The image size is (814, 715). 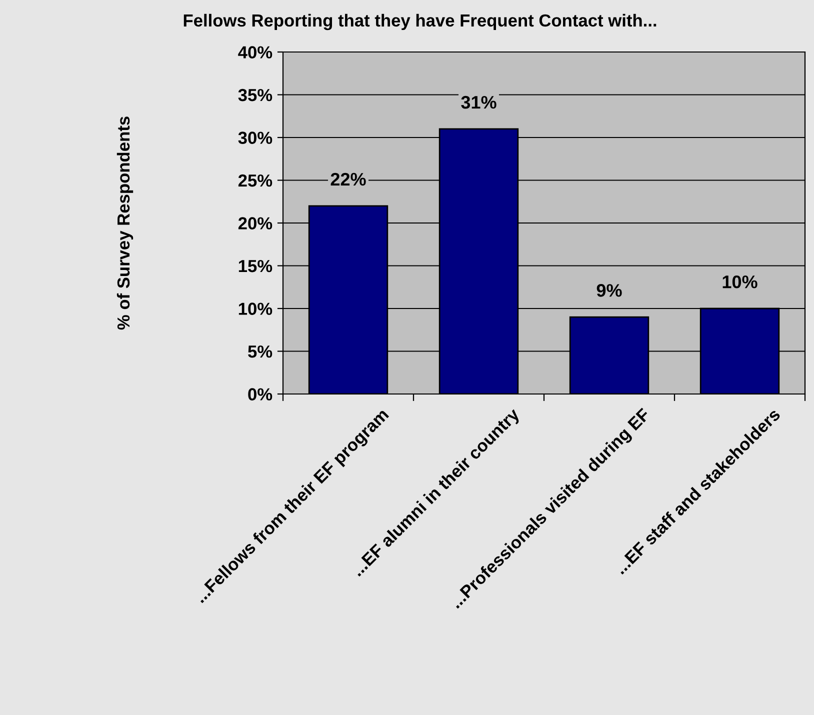 What do you see at coordinates (348, 179) in the screenshot?
I see `data-label: 22%` at bounding box center [348, 179].